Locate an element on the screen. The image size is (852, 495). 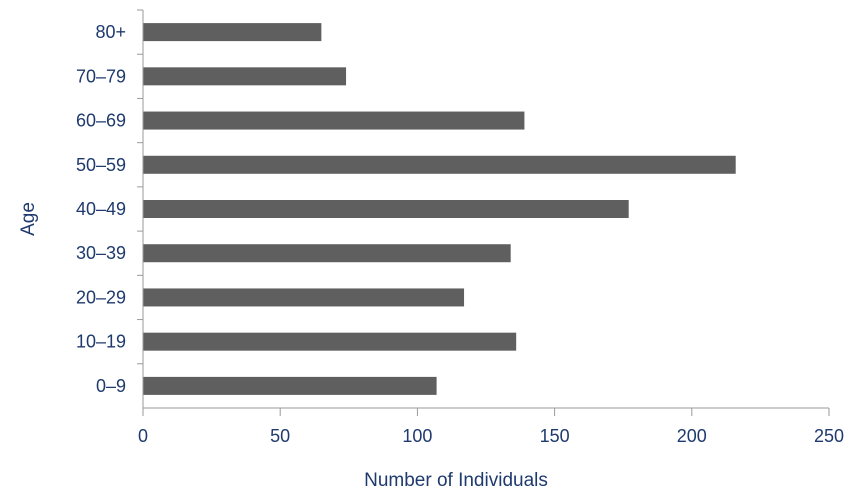
y-tick-label: 0–9 is located at coordinates (111, 386).